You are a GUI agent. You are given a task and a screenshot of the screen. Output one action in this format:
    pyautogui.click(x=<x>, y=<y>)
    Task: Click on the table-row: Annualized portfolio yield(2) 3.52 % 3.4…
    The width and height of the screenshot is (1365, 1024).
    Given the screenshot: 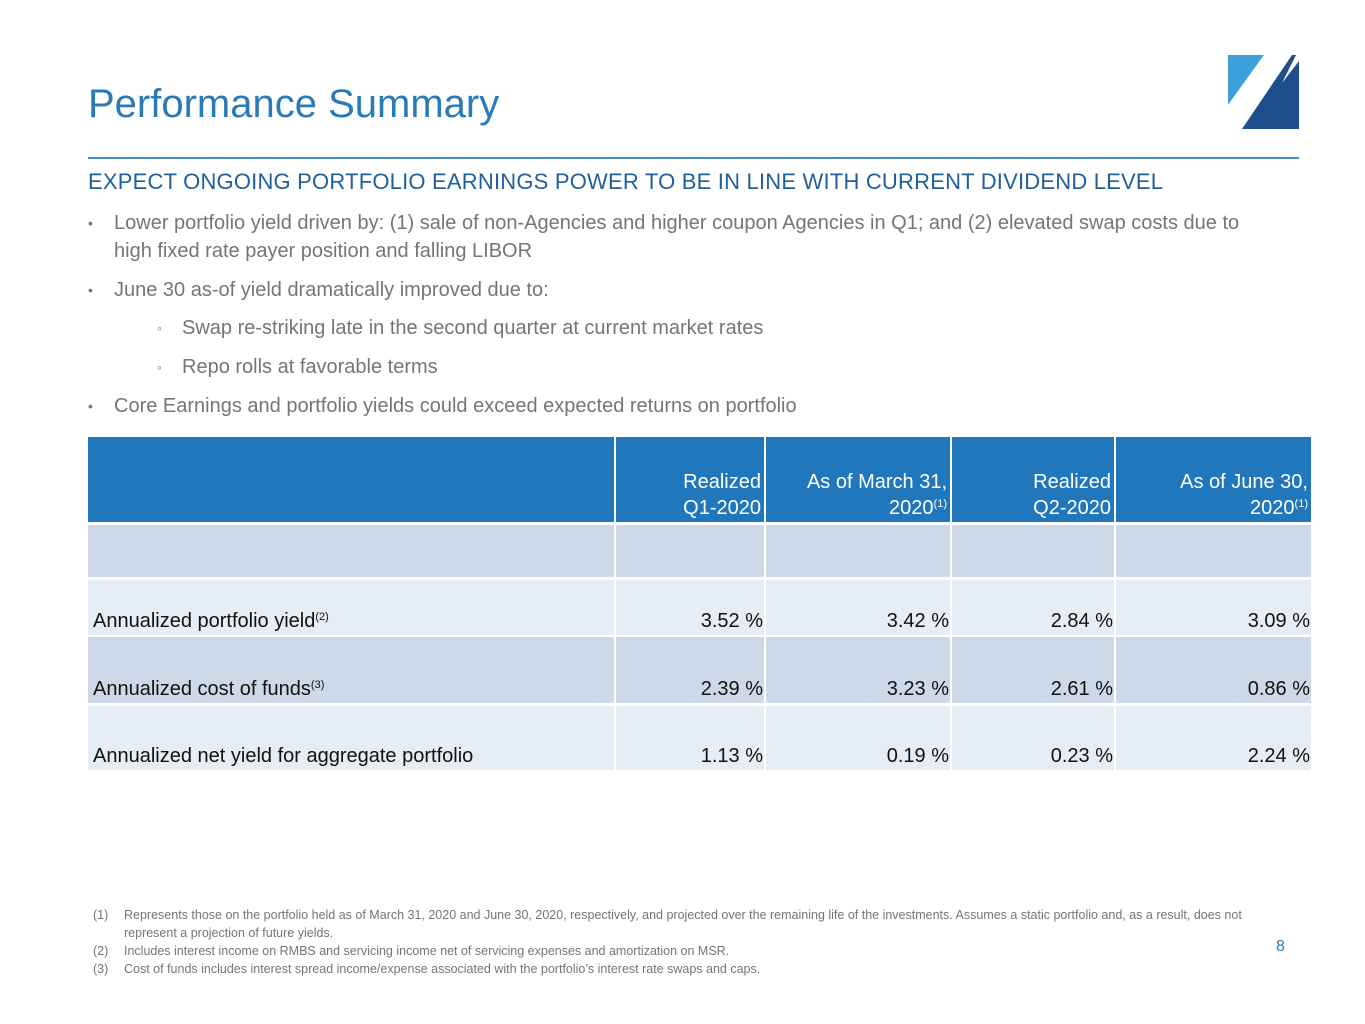 What is the action you would take?
    pyautogui.click(x=699, y=607)
    